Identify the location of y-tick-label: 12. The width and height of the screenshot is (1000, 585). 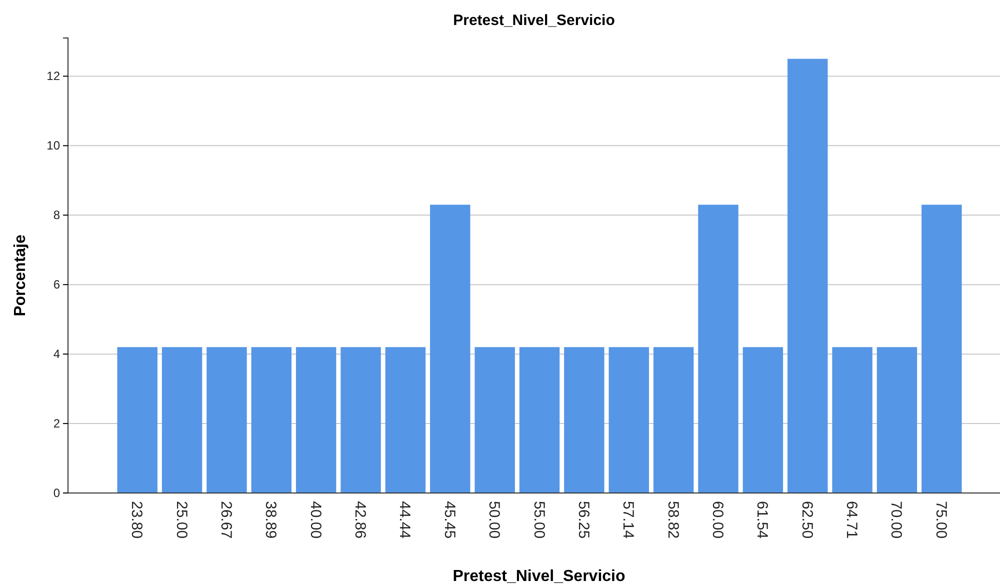
(53, 76).